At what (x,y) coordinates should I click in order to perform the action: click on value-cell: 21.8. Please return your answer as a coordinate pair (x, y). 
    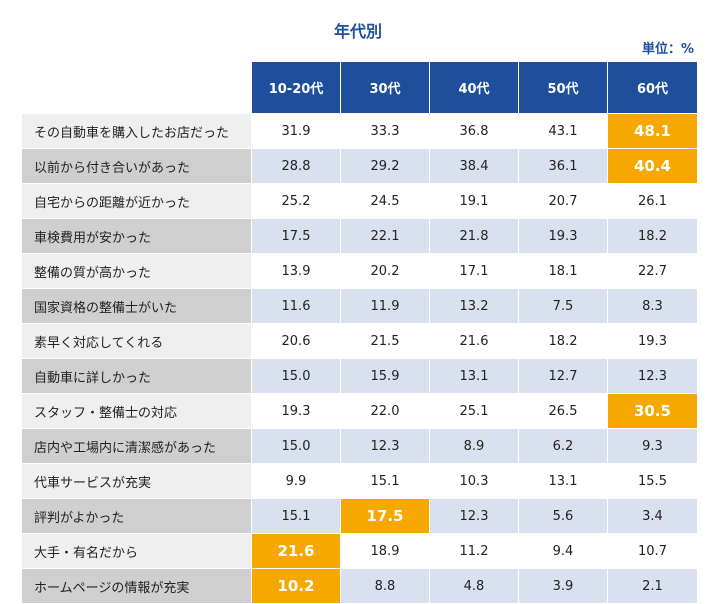
    Looking at the image, I should click on (474, 236).